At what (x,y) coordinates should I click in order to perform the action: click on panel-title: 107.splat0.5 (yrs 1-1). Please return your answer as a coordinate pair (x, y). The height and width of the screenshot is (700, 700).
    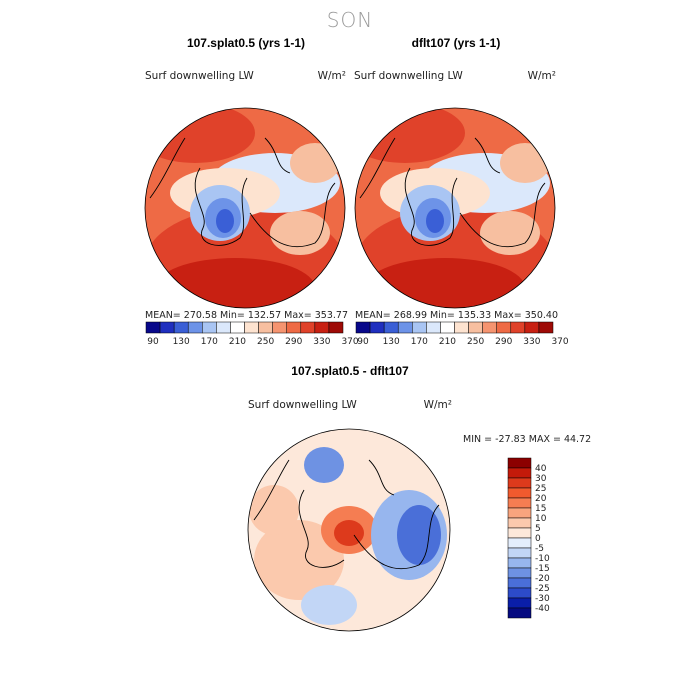
    Looking at the image, I should click on (246, 43).